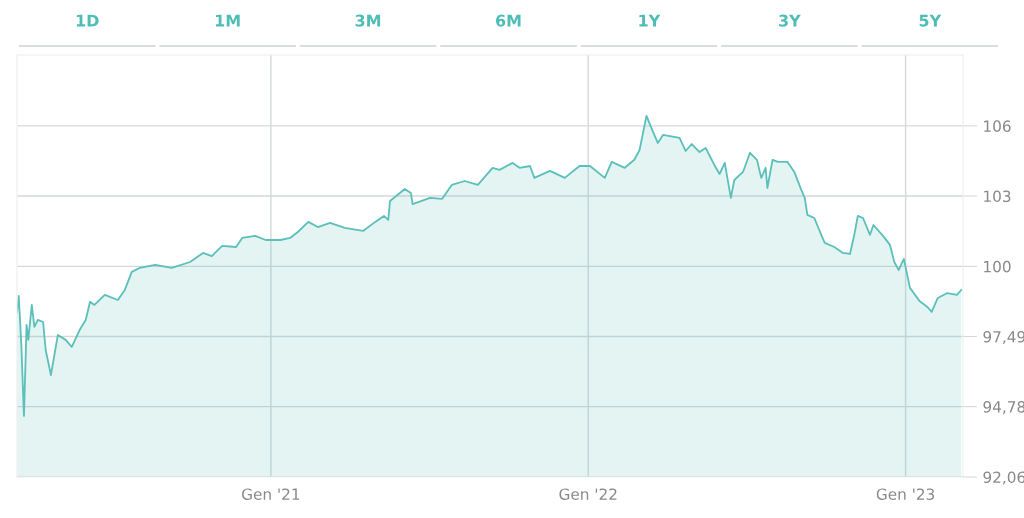 The width and height of the screenshot is (1024, 518). Describe the element at coordinates (227, 20) in the screenshot. I see `text: 1M` at that location.